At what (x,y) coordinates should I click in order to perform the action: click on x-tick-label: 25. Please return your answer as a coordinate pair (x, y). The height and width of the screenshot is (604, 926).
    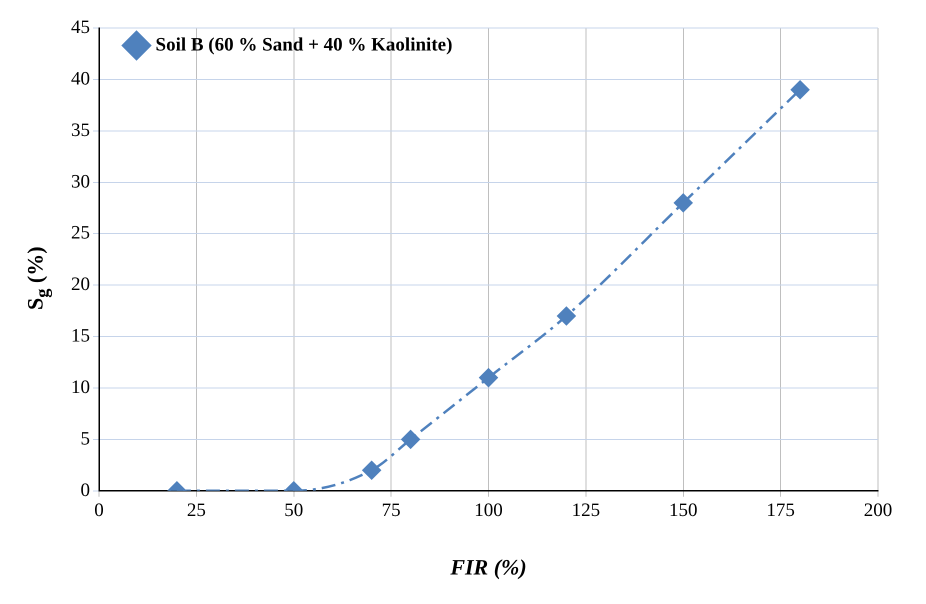
    Looking at the image, I should click on (196, 511).